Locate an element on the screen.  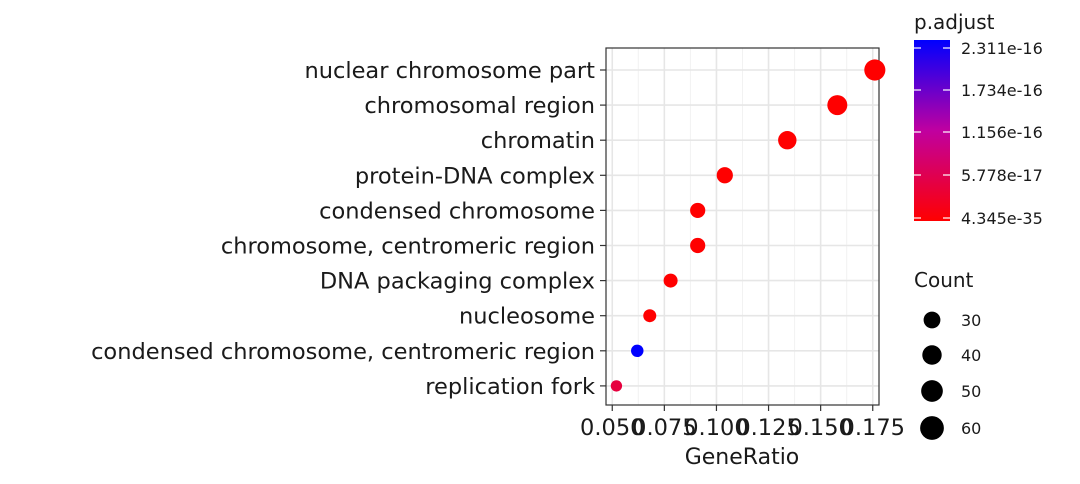
size-legend-title: Count is located at coordinates (944, 280).